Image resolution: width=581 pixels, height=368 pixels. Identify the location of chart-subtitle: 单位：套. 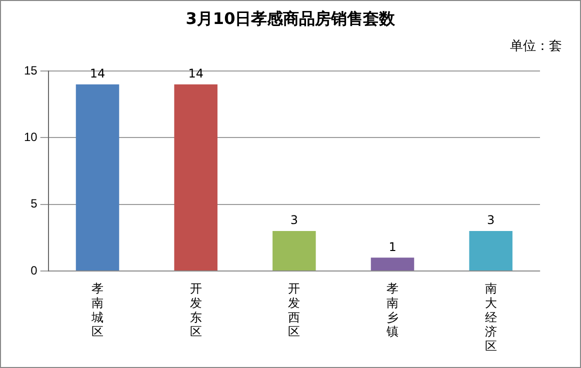
(536, 46).